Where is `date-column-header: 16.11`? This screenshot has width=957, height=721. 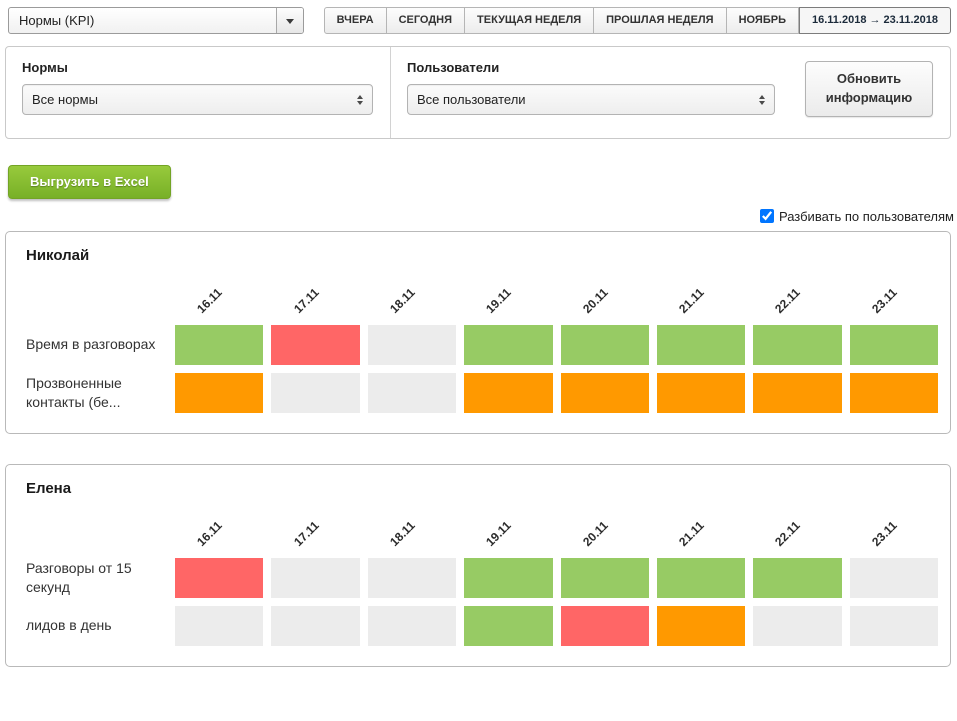 date-column-header: 16.11 is located at coordinates (219, 526).